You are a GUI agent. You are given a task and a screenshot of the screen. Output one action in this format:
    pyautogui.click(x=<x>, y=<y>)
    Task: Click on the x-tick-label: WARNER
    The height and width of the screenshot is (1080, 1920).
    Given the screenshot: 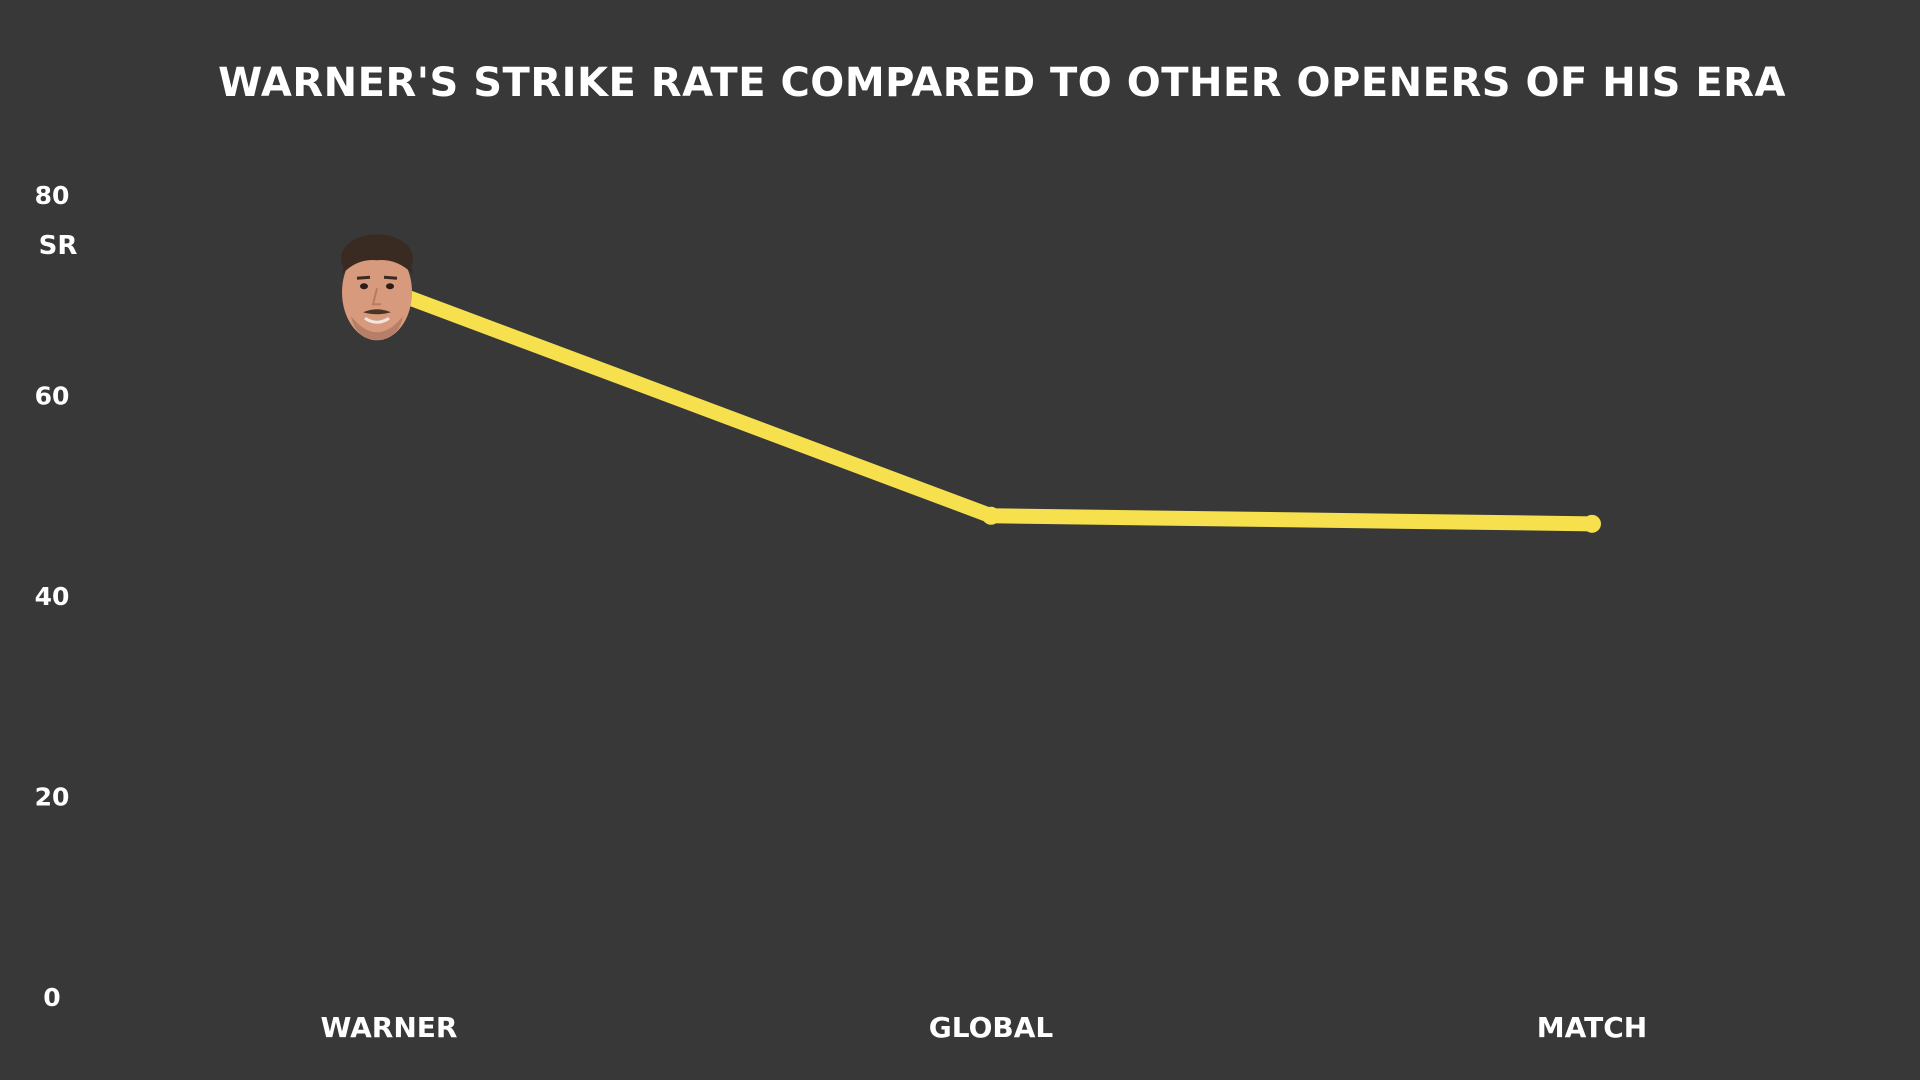 What is the action you would take?
    pyautogui.click(x=389, y=1027)
    